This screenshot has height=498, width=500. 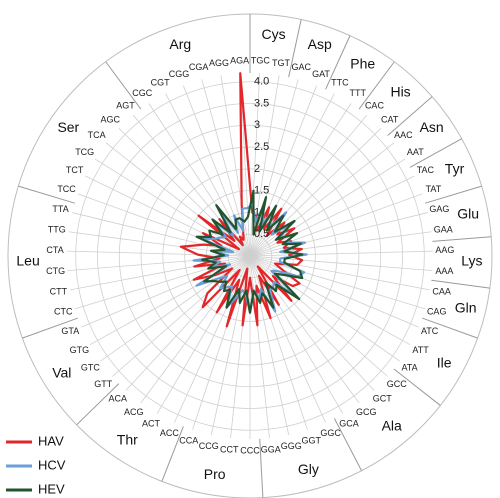 I want to click on amino-acid-label-lys: Lys, so click(x=471, y=261).